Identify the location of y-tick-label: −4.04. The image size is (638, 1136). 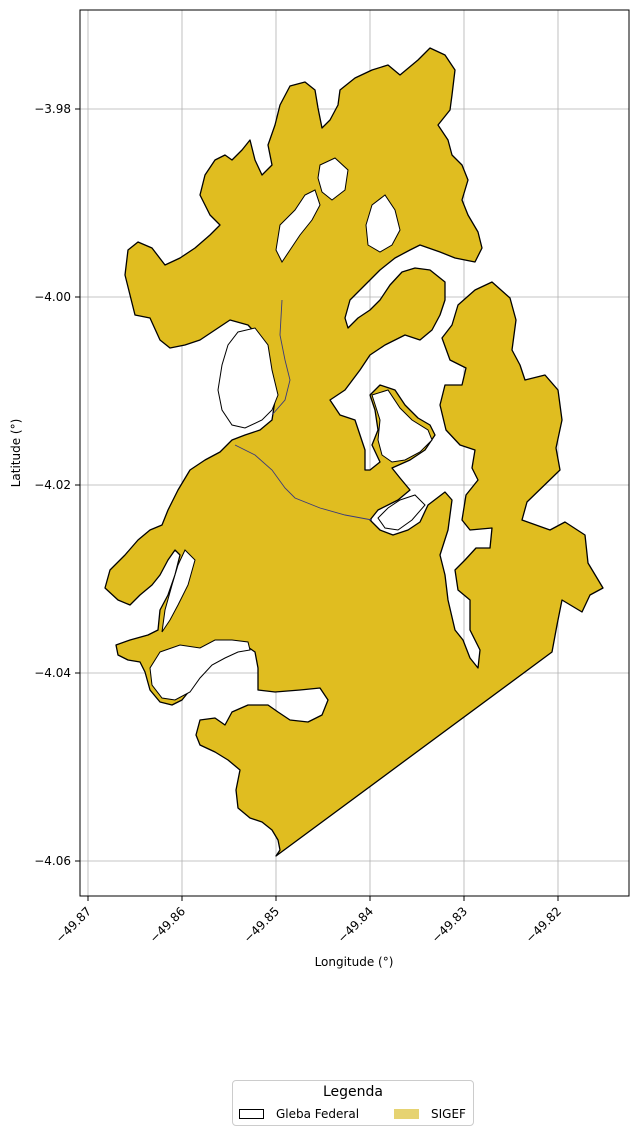
(52, 673).